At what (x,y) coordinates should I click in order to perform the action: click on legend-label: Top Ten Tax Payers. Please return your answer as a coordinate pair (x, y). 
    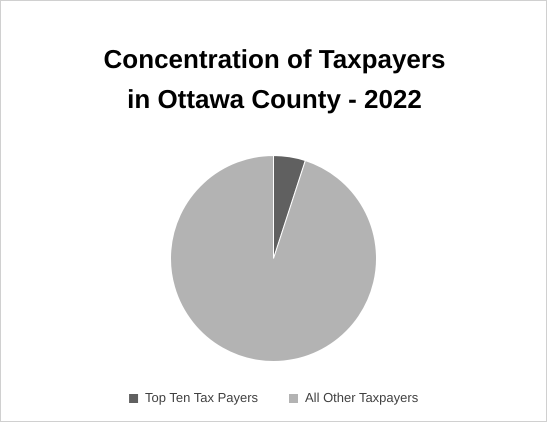
    Looking at the image, I should click on (202, 398).